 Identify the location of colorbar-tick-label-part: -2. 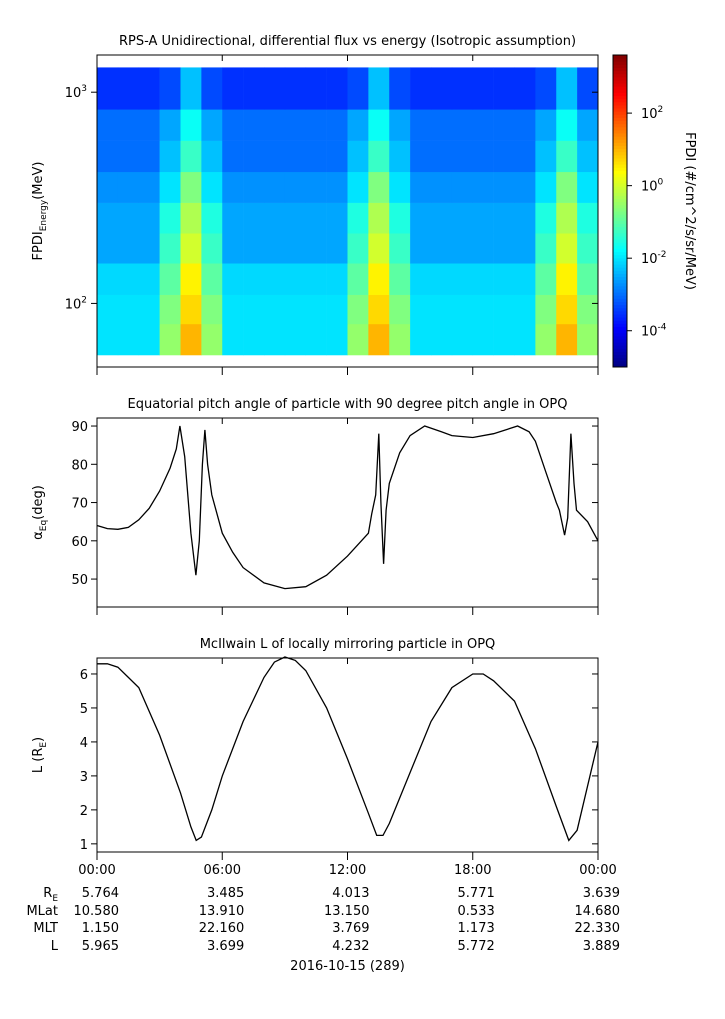
(662, 255).